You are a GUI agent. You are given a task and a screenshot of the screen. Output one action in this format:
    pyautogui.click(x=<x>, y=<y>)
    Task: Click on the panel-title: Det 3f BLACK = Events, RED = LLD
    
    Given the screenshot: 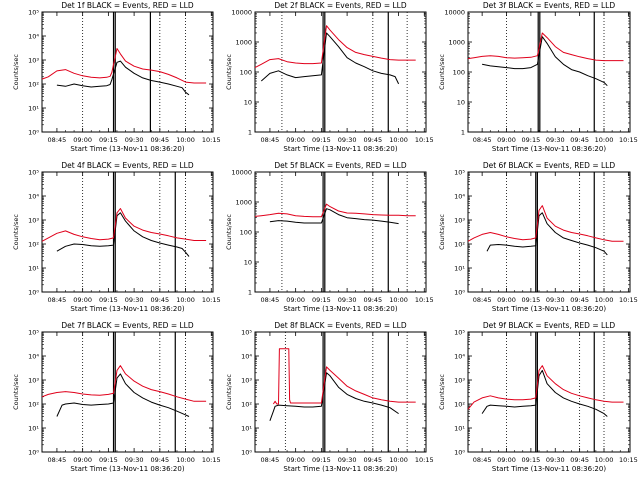 What is the action you would take?
    pyautogui.click(x=549, y=5)
    